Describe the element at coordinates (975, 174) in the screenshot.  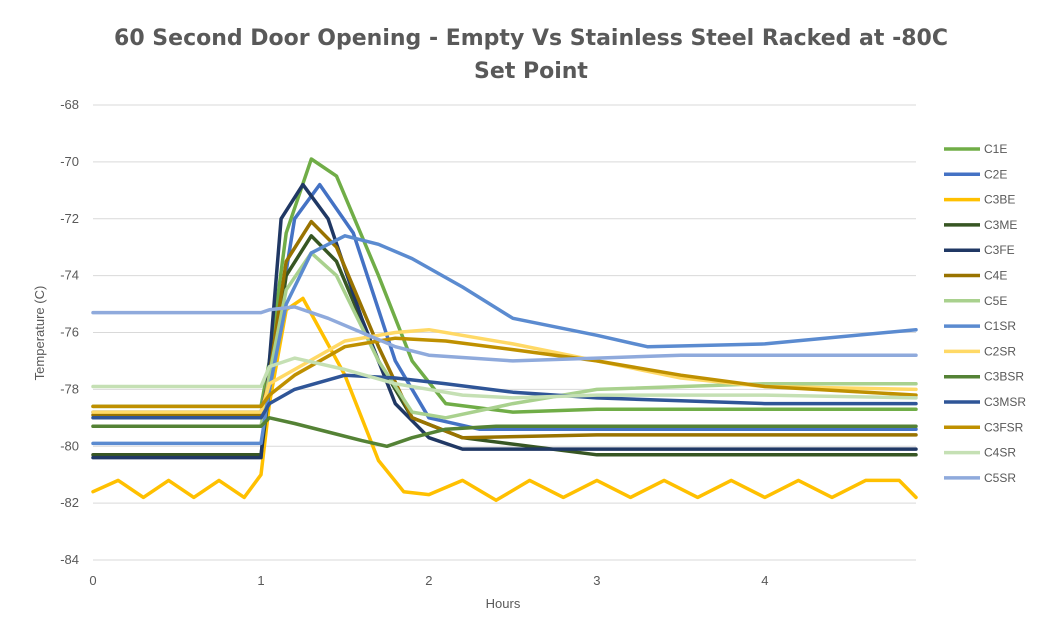
I see `legend-item-c2e: C2E` at that location.